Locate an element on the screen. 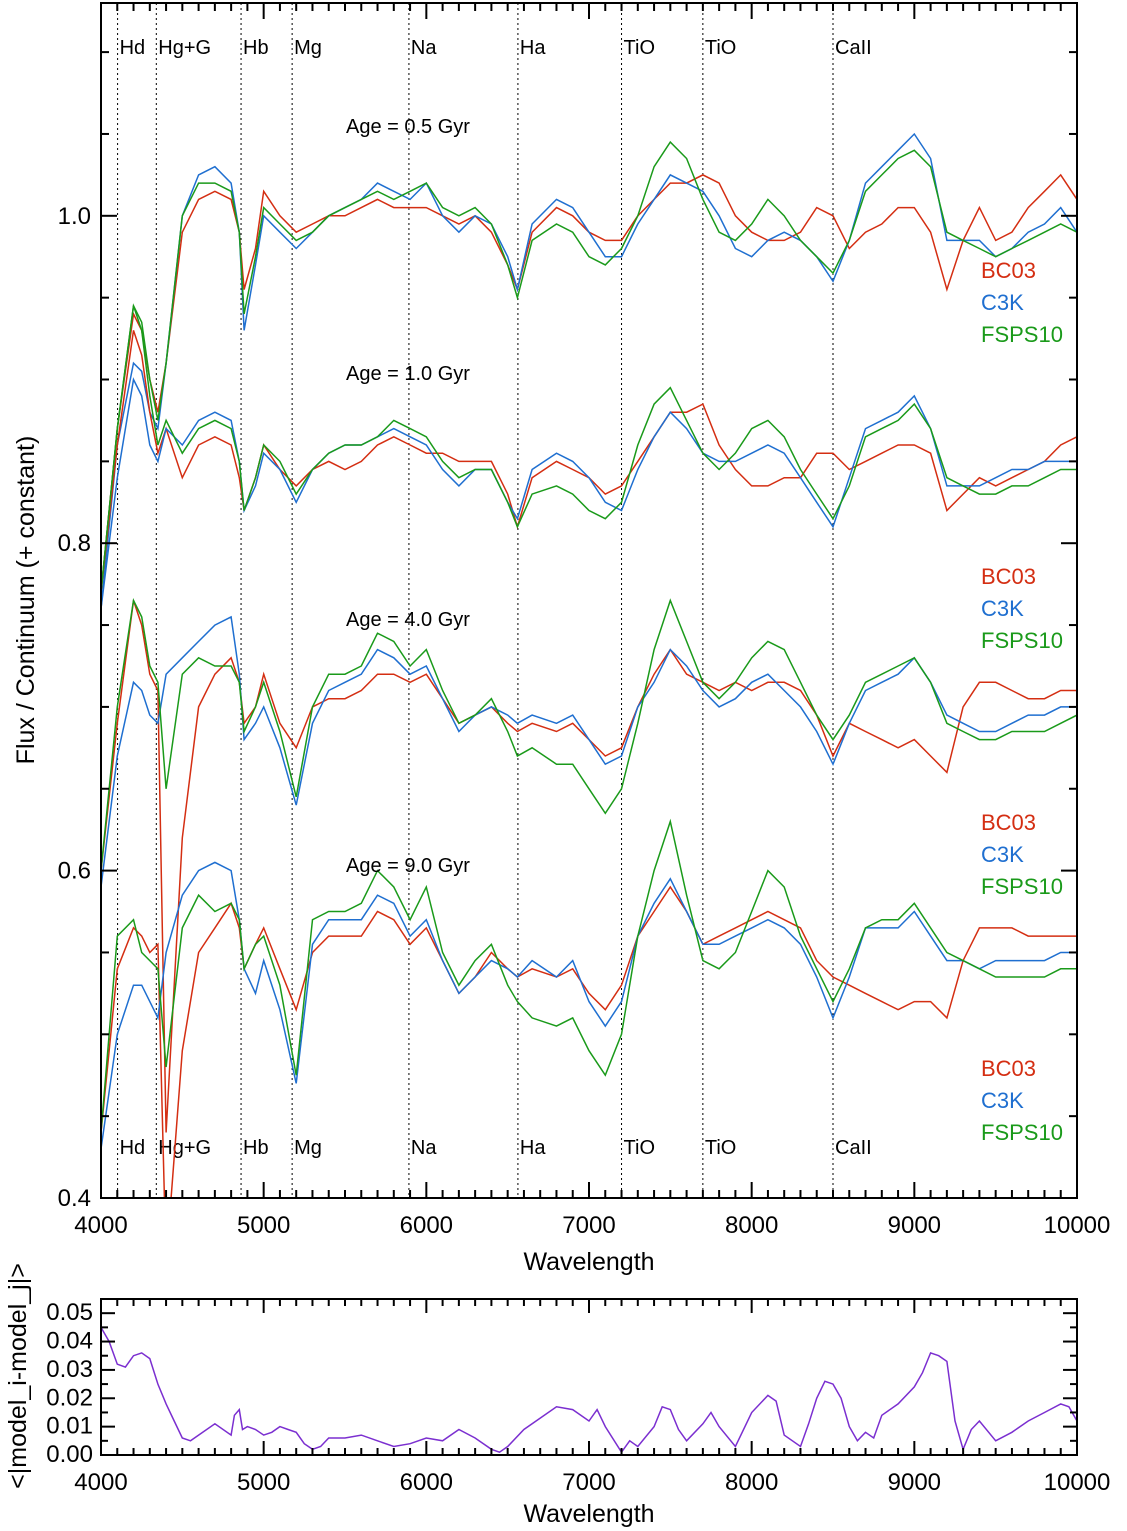 The height and width of the screenshot is (1531, 1127). diff-y-tick-label: 0.03 is located at coordinates (69, 1369).